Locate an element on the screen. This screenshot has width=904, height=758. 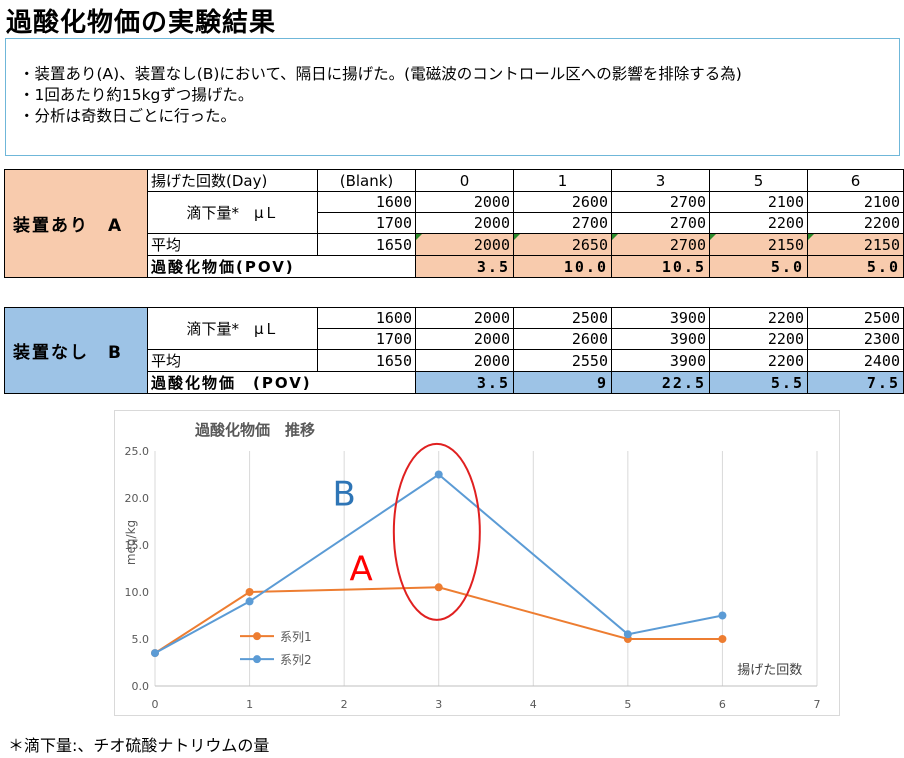
table-row: 装置あり A 揚げた回数(Day) (Blank) 0 1 3 5 6 is located at coordinates (454, 223).